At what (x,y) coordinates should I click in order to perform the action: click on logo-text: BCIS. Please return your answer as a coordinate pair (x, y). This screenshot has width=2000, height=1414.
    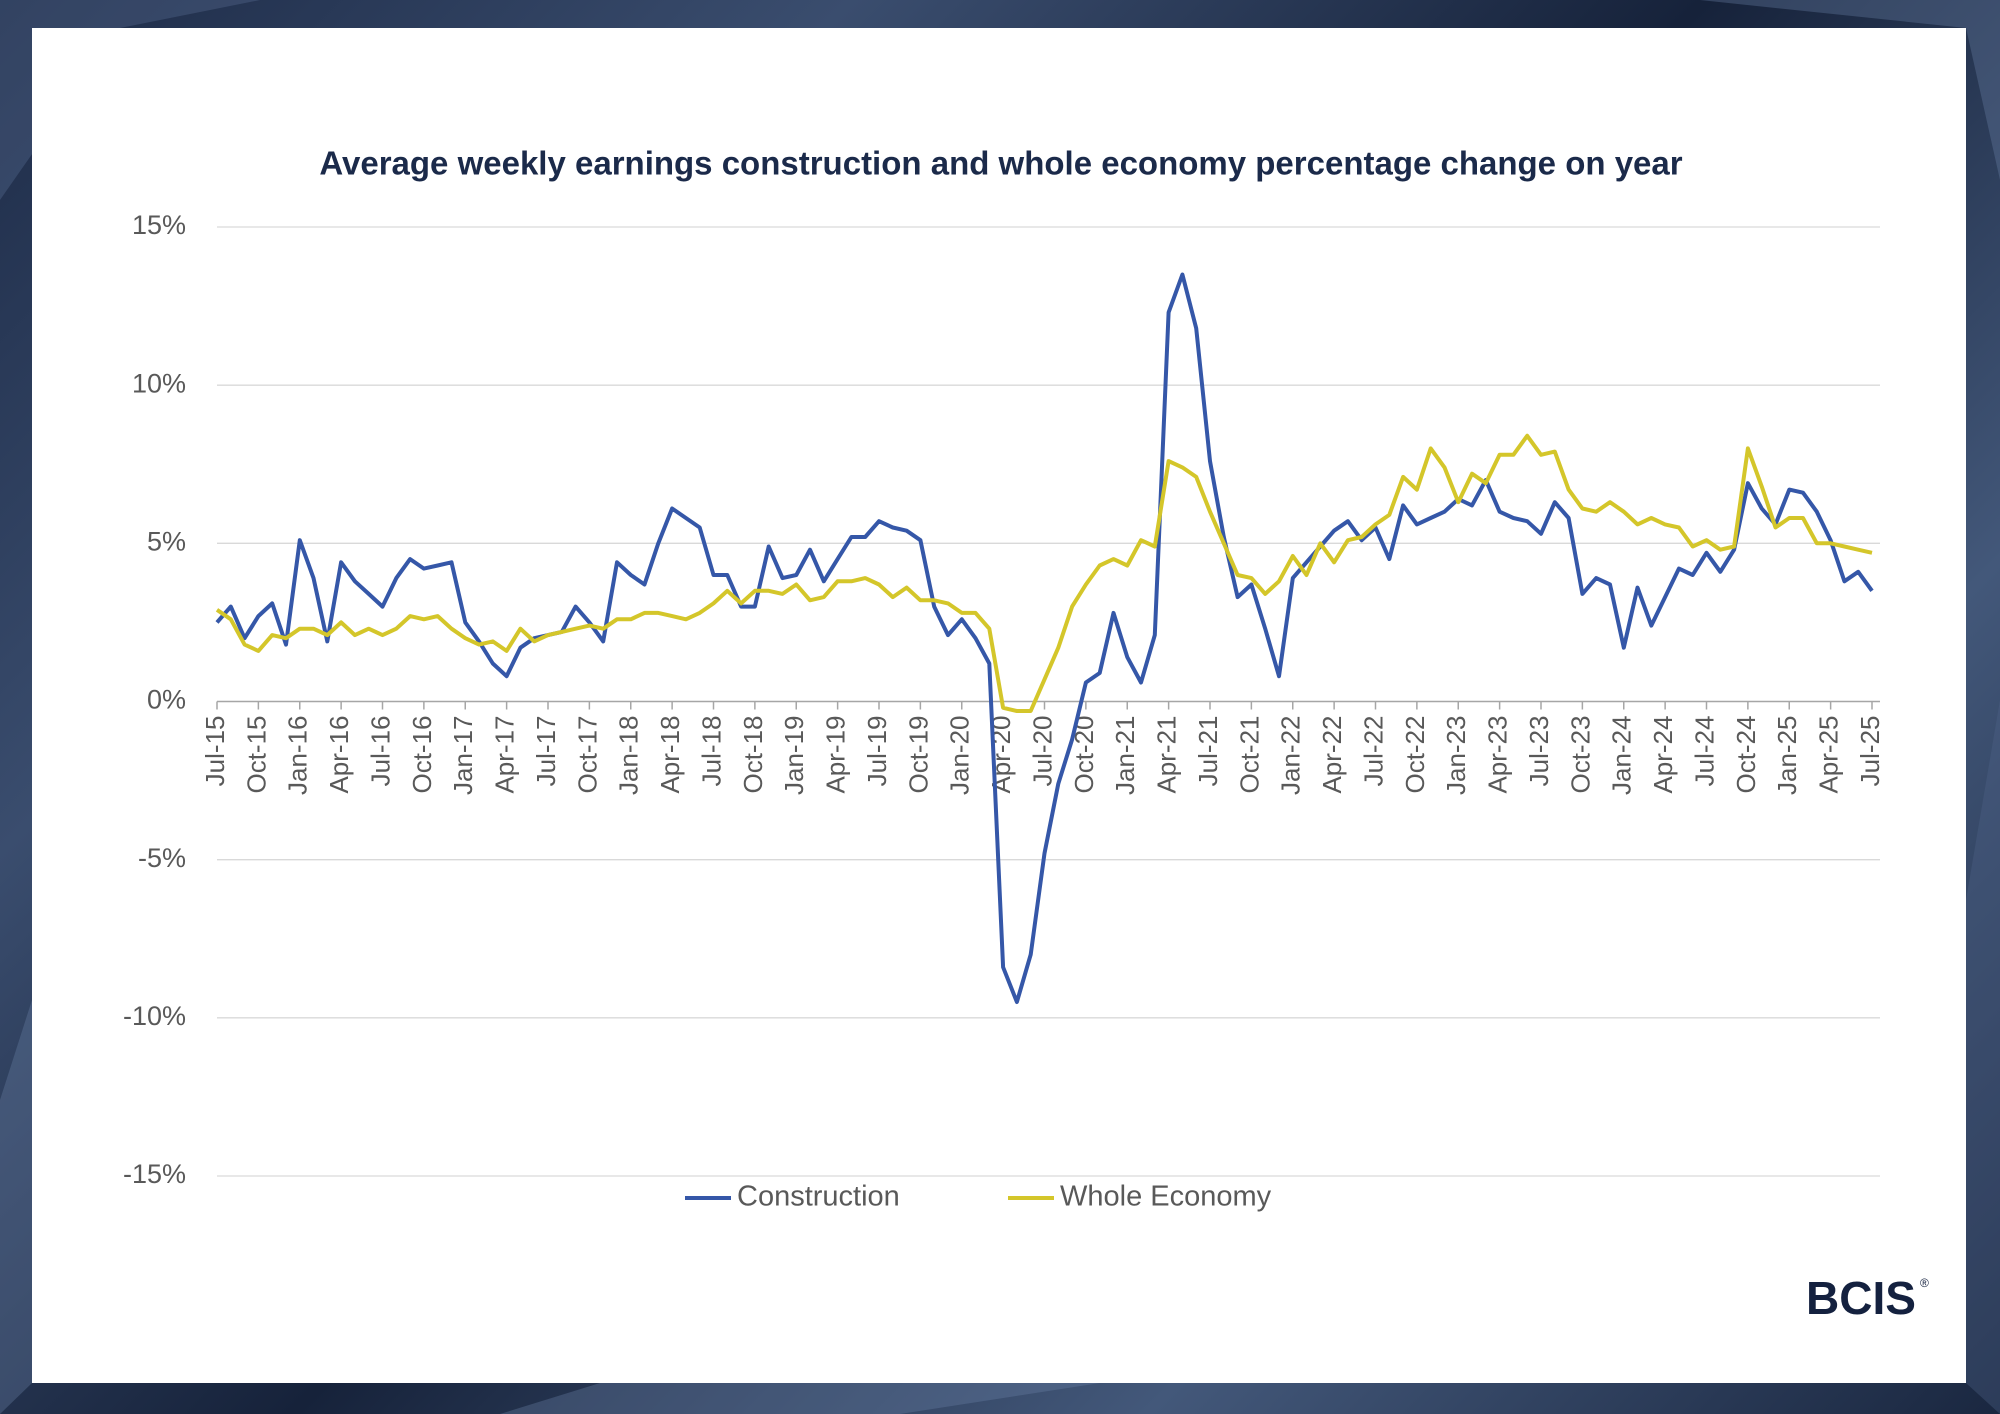
    Looking at the image, I should click on (1861, 1298).